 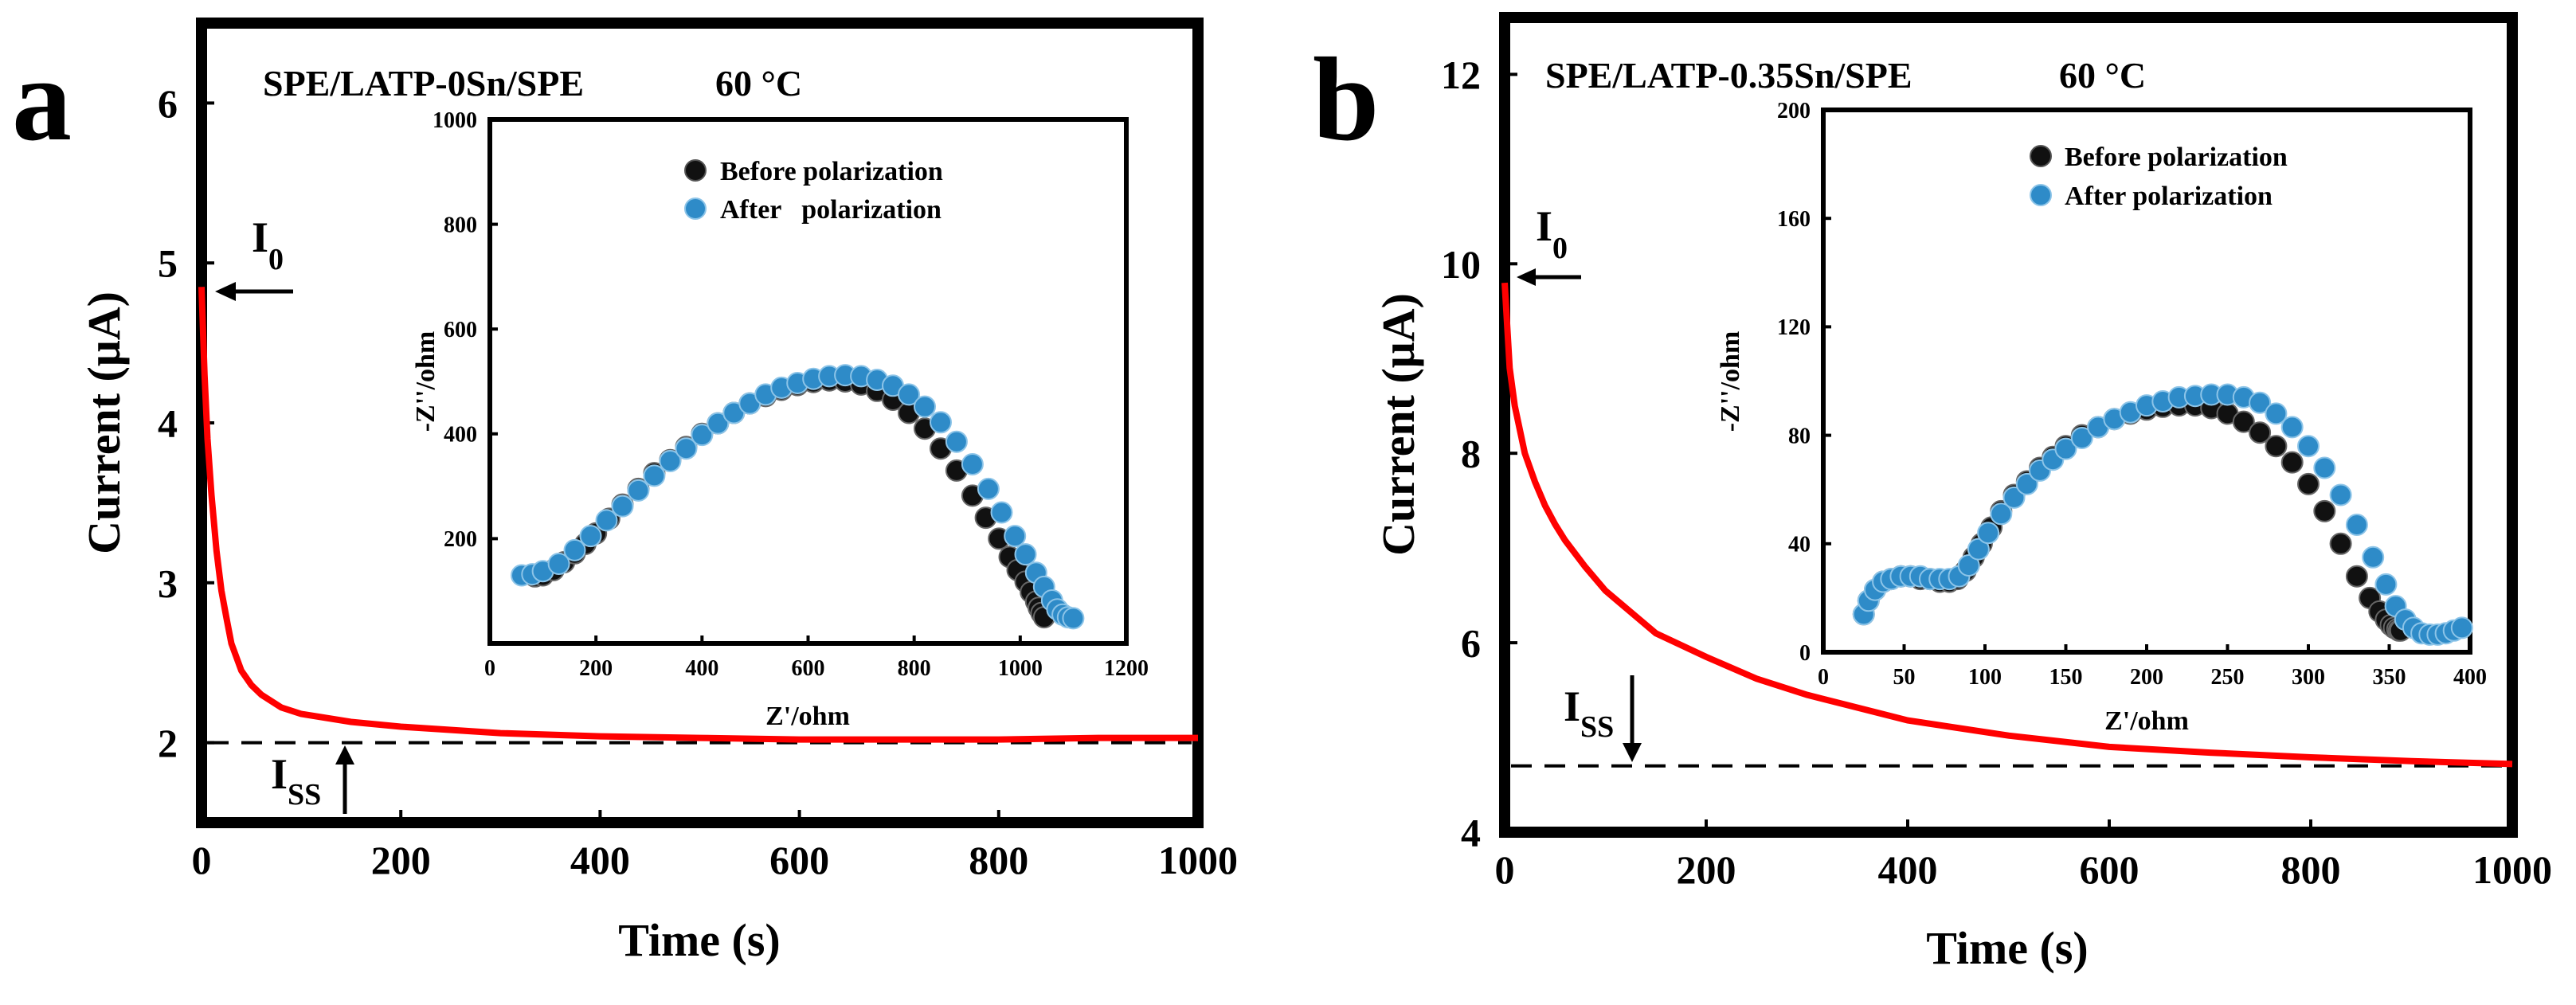 What do you see at coordinates (600, 860) in the screenshot?
I see `panel-a-x-tick-label: 400` at bounding box center [600, 860].